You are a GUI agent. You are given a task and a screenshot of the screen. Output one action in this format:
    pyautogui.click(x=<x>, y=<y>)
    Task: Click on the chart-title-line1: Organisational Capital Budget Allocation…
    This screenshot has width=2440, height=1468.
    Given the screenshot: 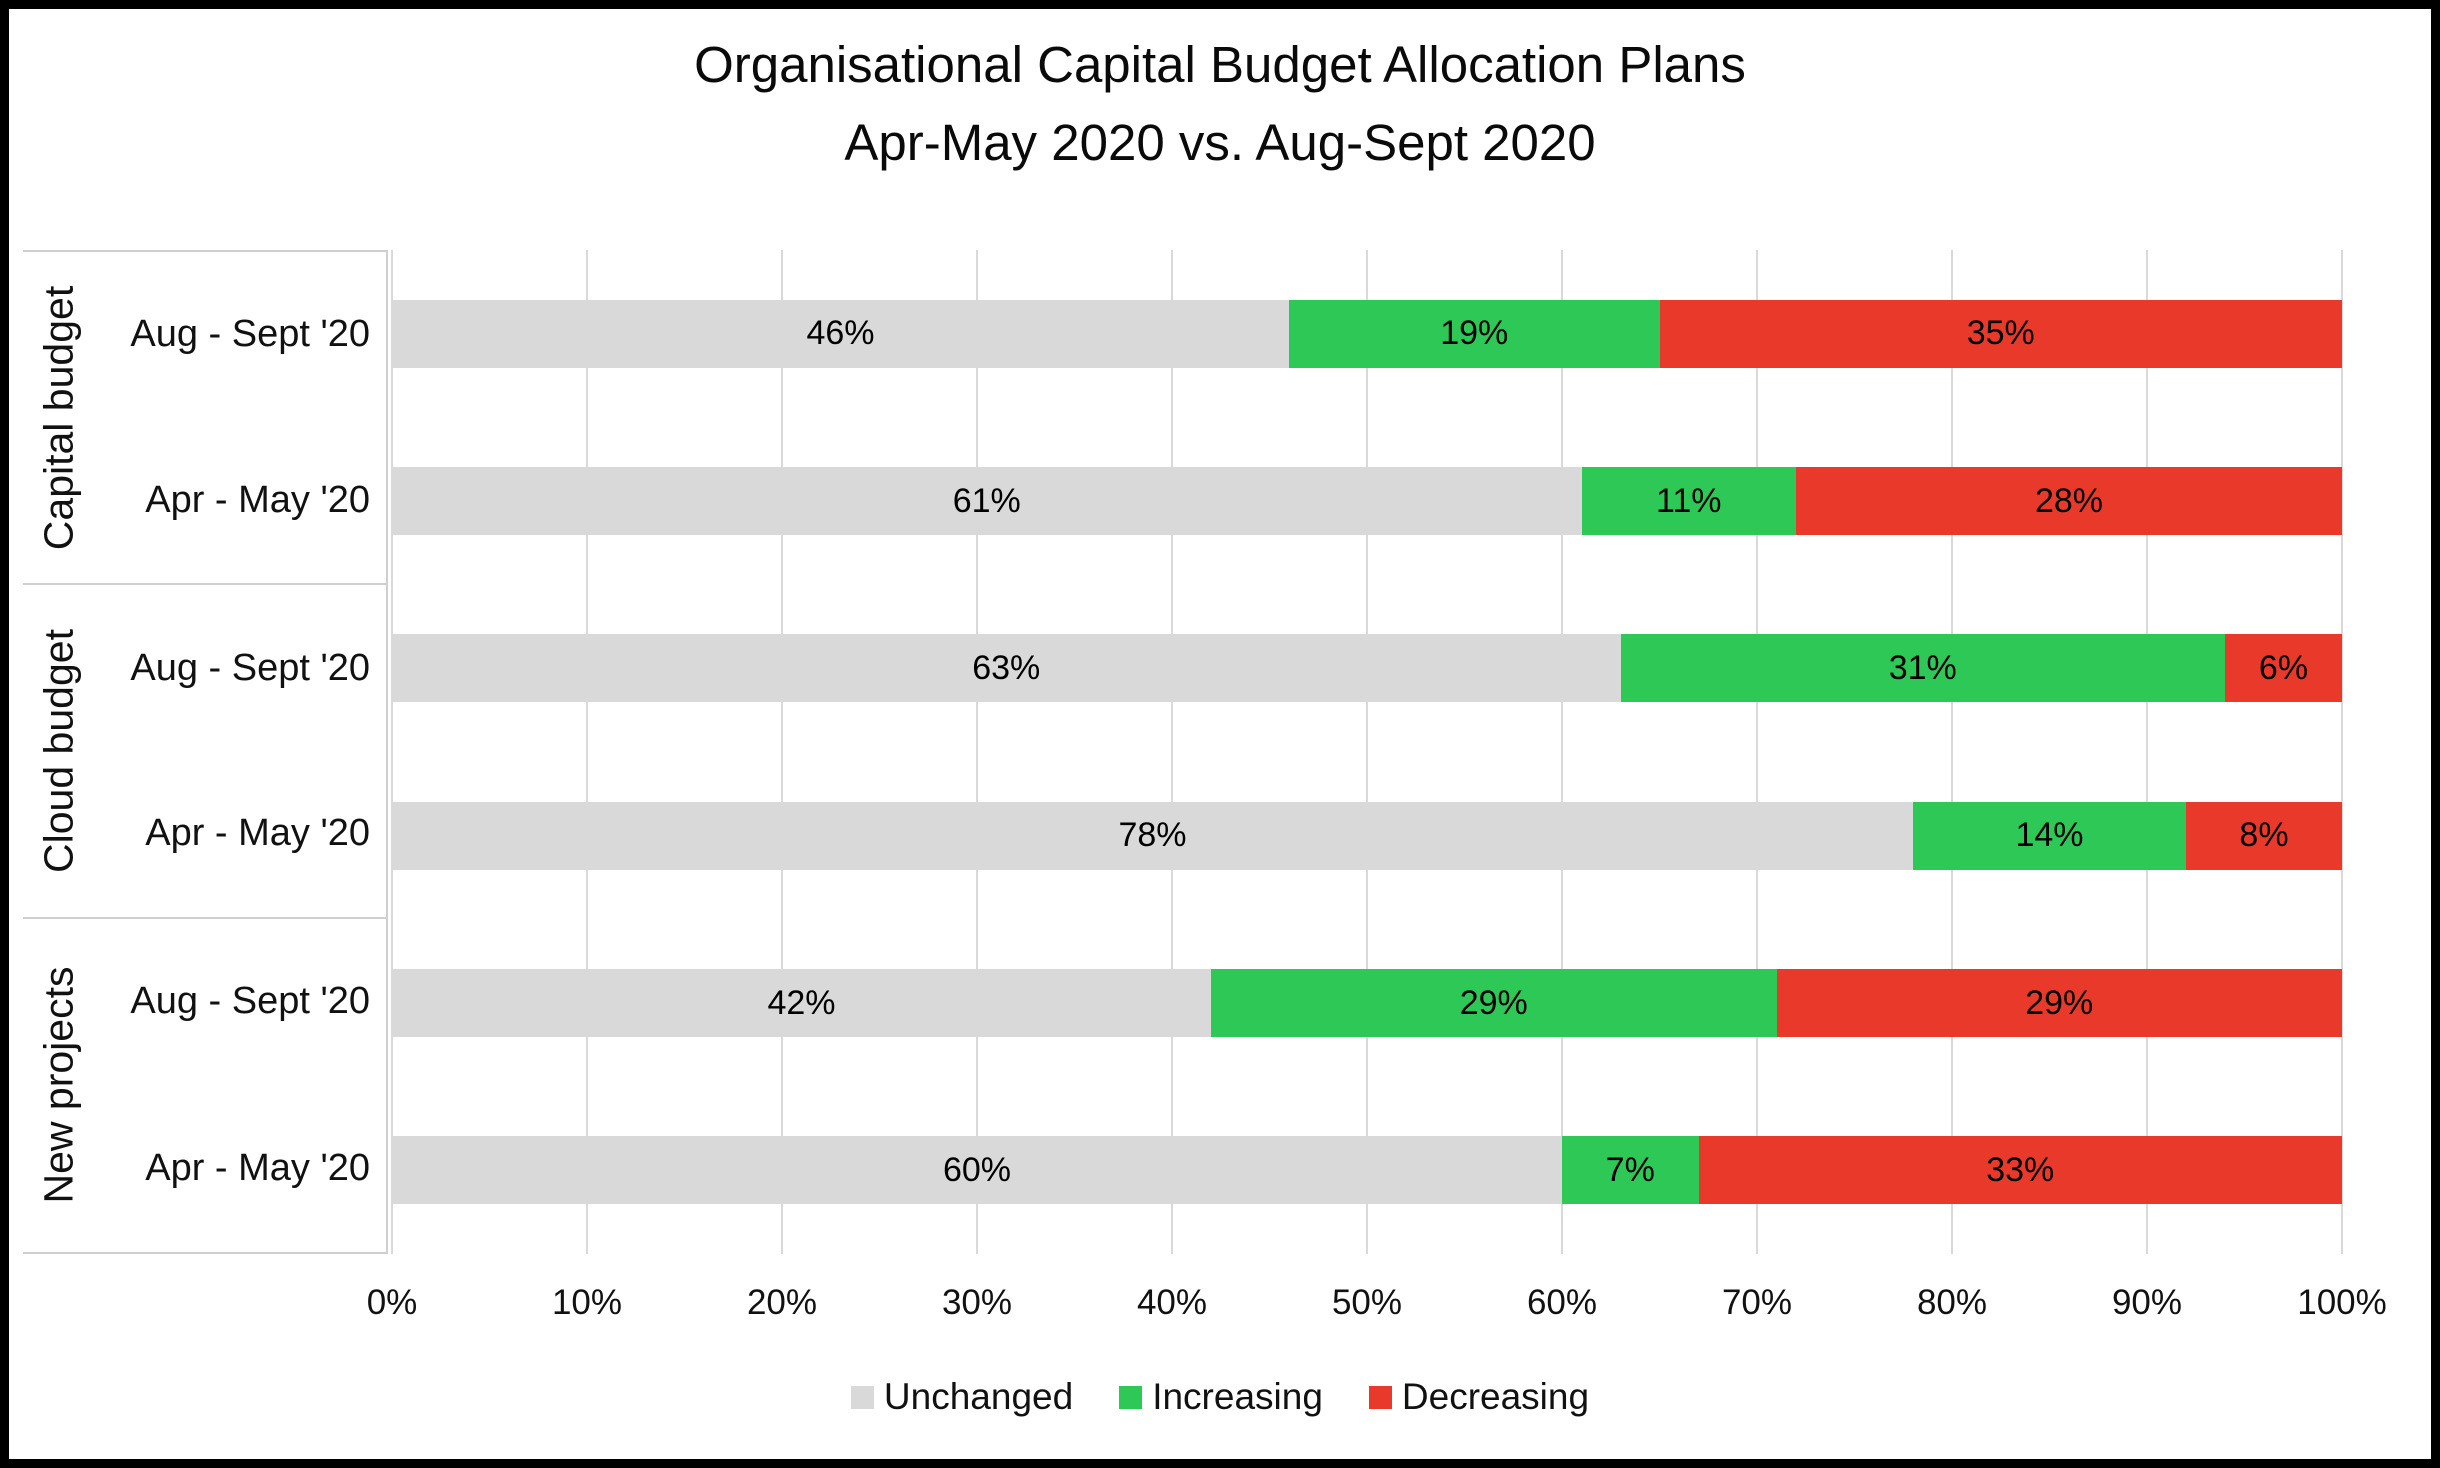 What is the action you would take?
    pyautogui.click(x=1220, y=64)
    